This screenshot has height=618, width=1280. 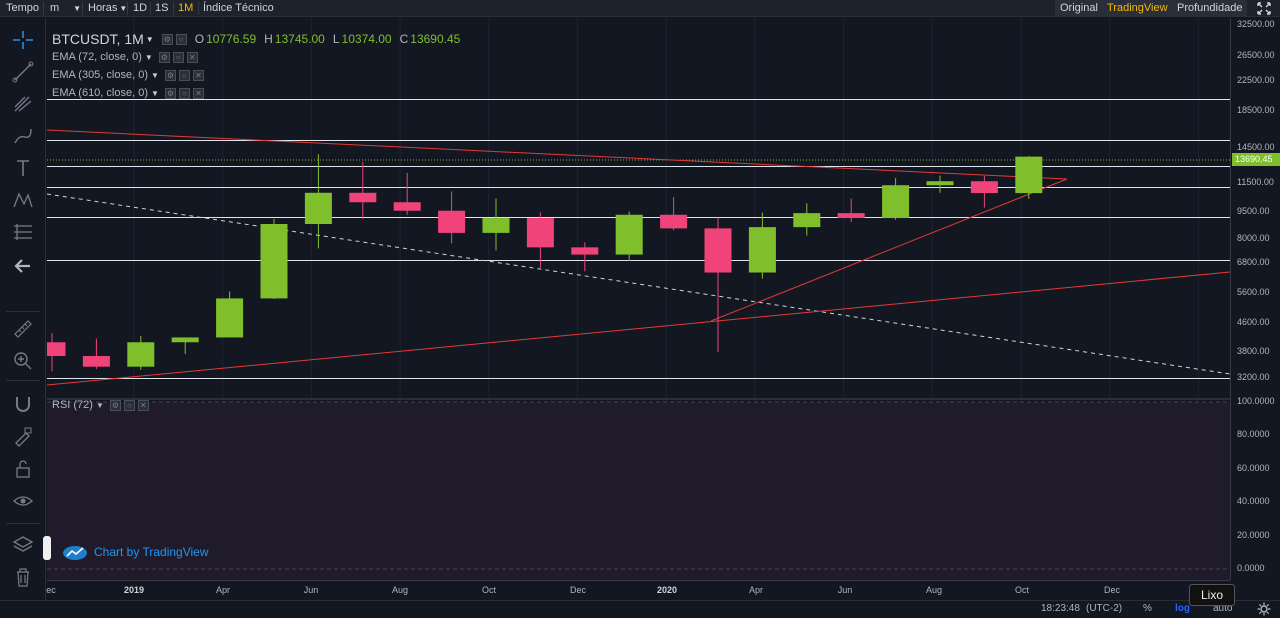 I want to click on ema-row: EMA (72, close, 0) ▼ ⚙ ○ ✕, so click(x=256, y=57).